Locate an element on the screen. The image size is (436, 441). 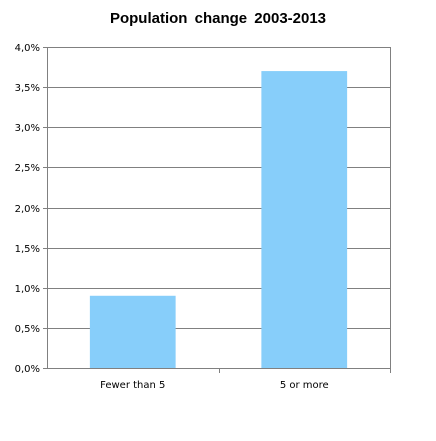
y-tick-label: 1,0% is located at coordinates (27, 289).